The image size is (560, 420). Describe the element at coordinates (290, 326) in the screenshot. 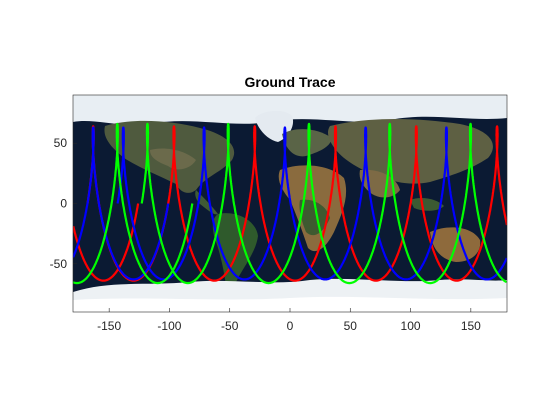

I see `x-tick-label: 0` at that location.